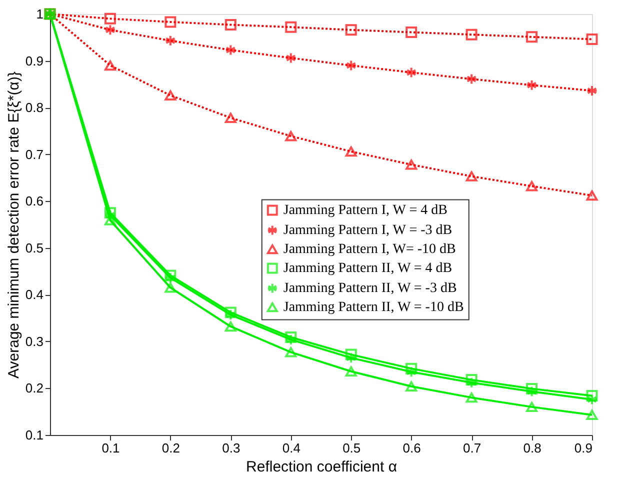 The width and height of the screenshot is (641, 492). I want to click on y-tick-label: 0.6, so click(34, 201).